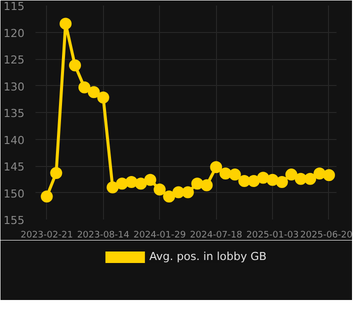 The width and height of the screenshot is (358, 334). What do you see at coordinates (326, 235) in the screenshot?
I see `x-tick-label: 2025-06-20` at bounding box center [326, 235].